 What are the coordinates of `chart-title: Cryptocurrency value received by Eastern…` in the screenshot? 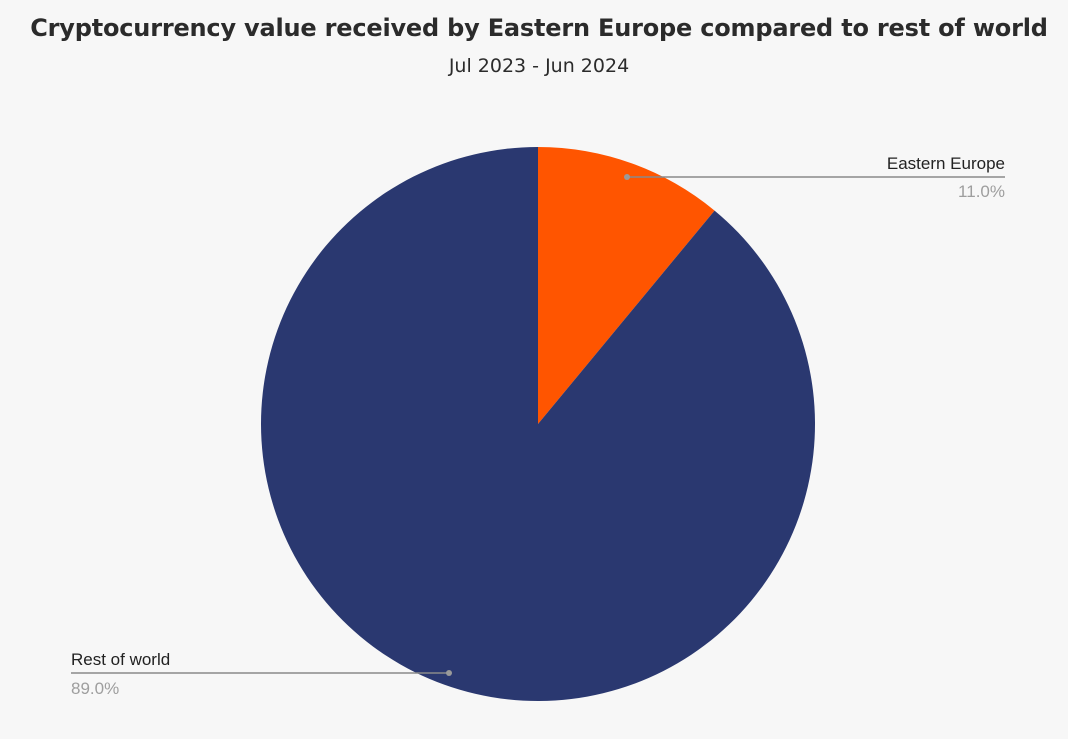 It's located at (539, 28).